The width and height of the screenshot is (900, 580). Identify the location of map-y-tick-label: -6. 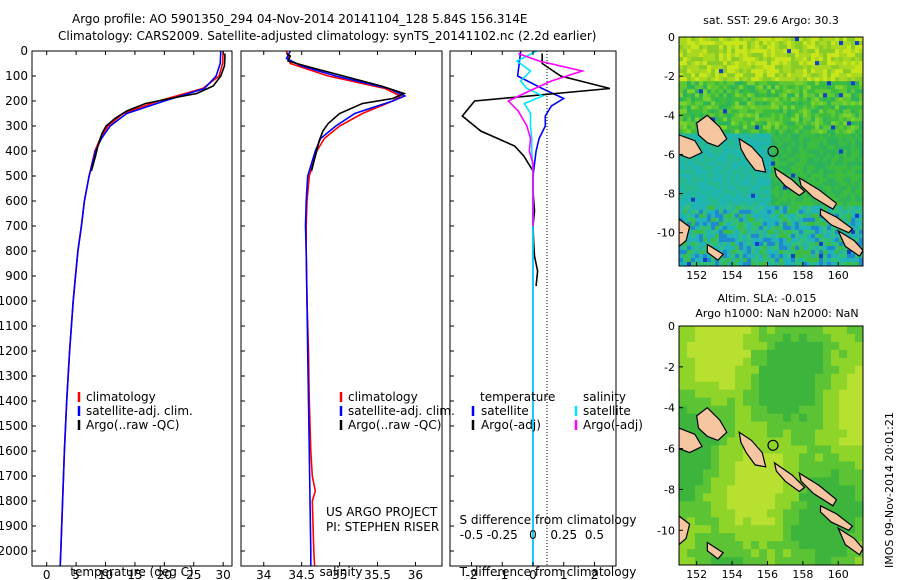
(669, 449).